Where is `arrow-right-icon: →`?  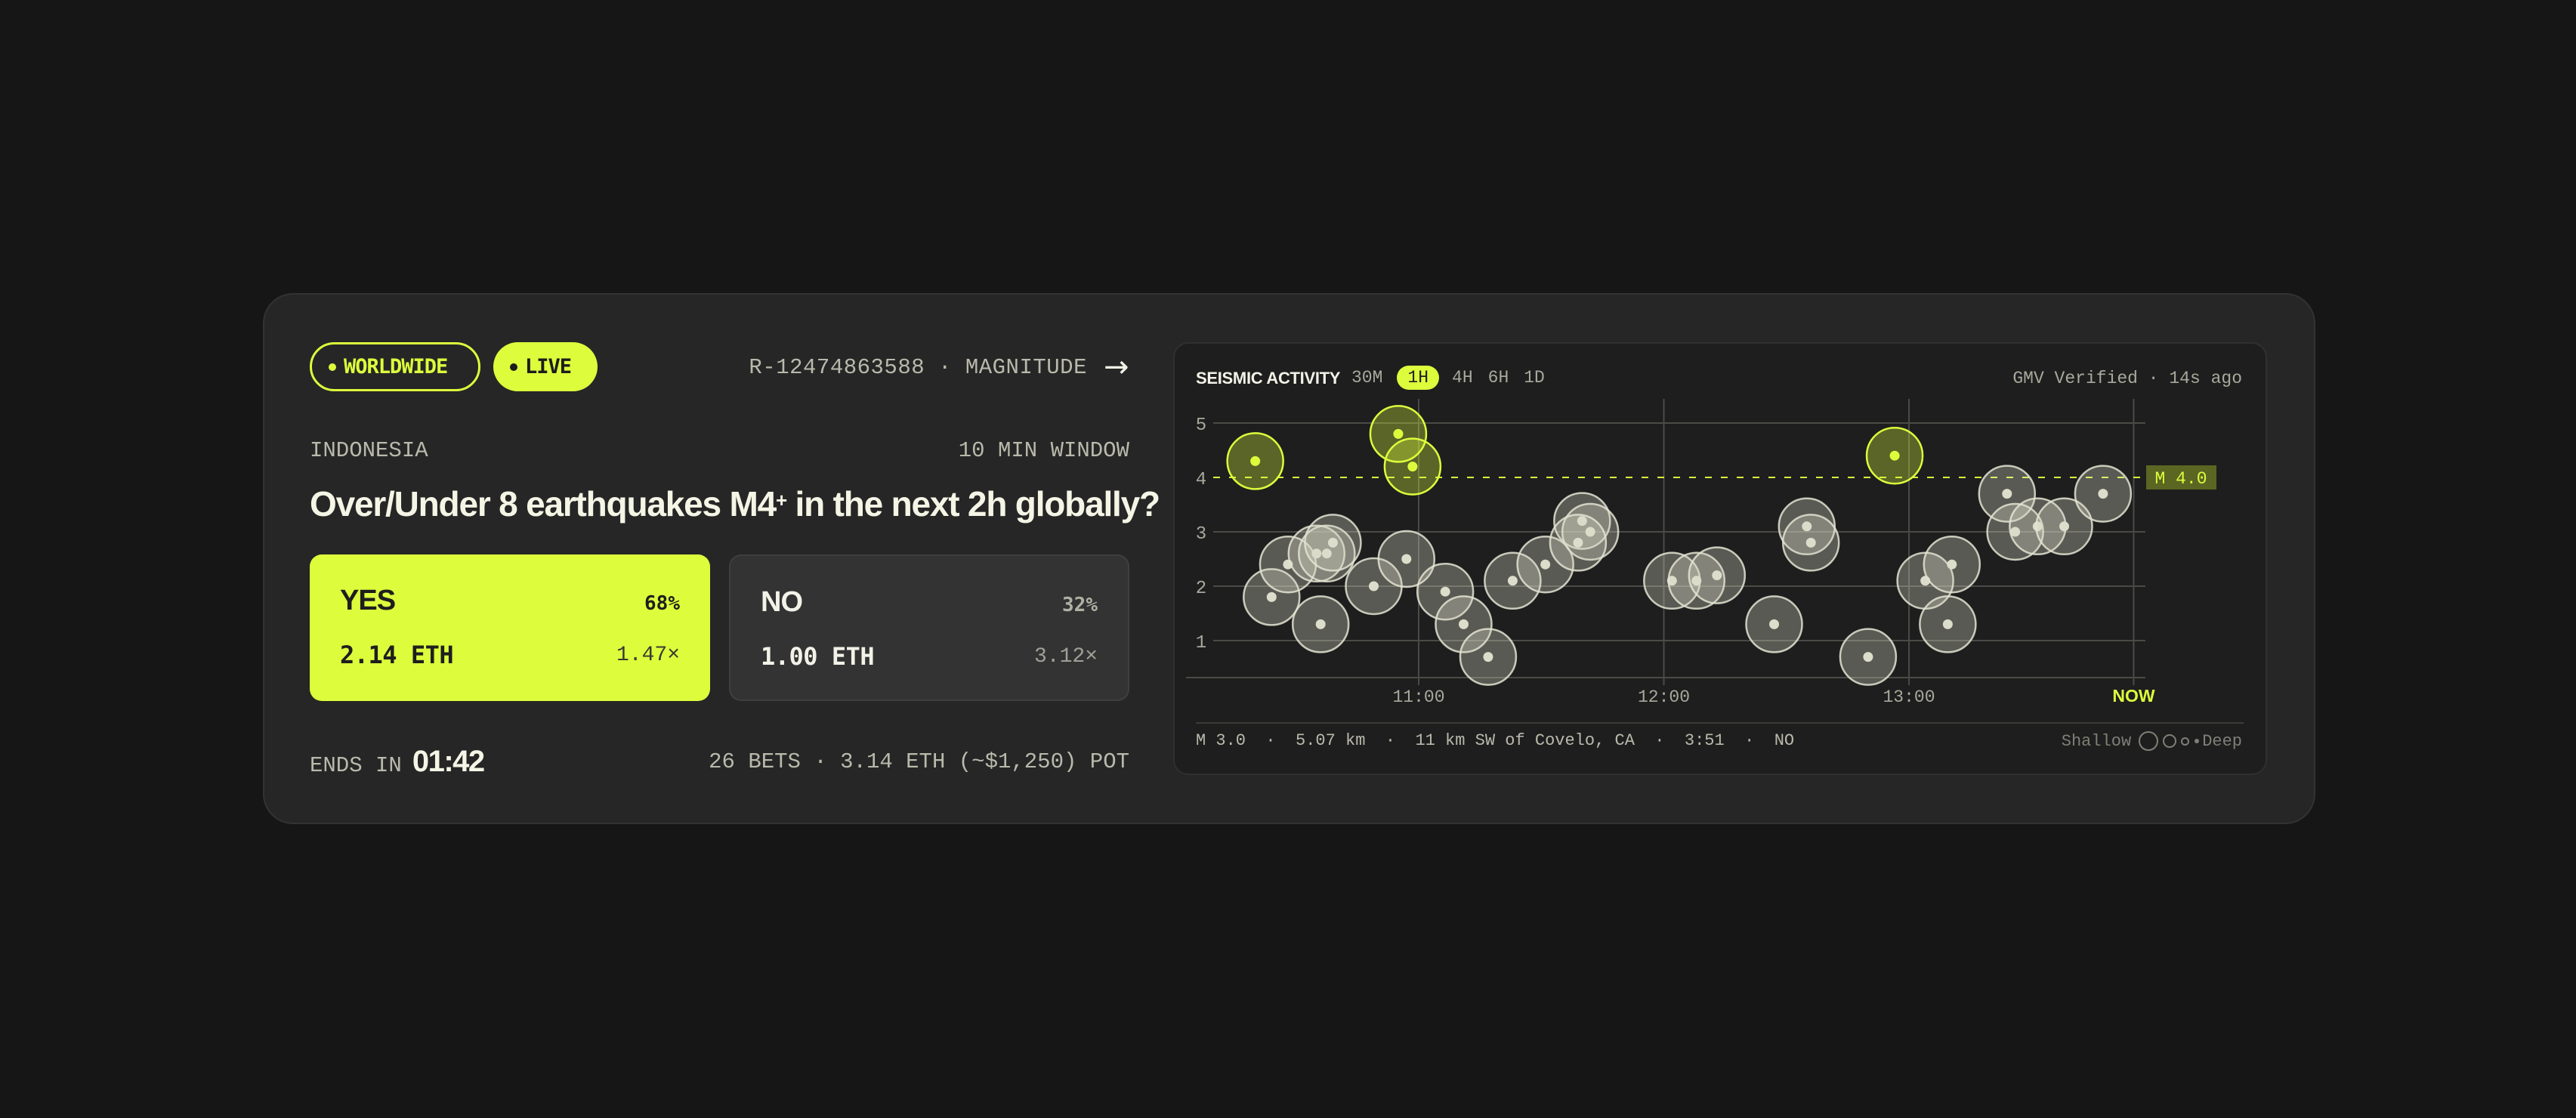 arrow-right-icon: → is located at coordinates (1116, 367).